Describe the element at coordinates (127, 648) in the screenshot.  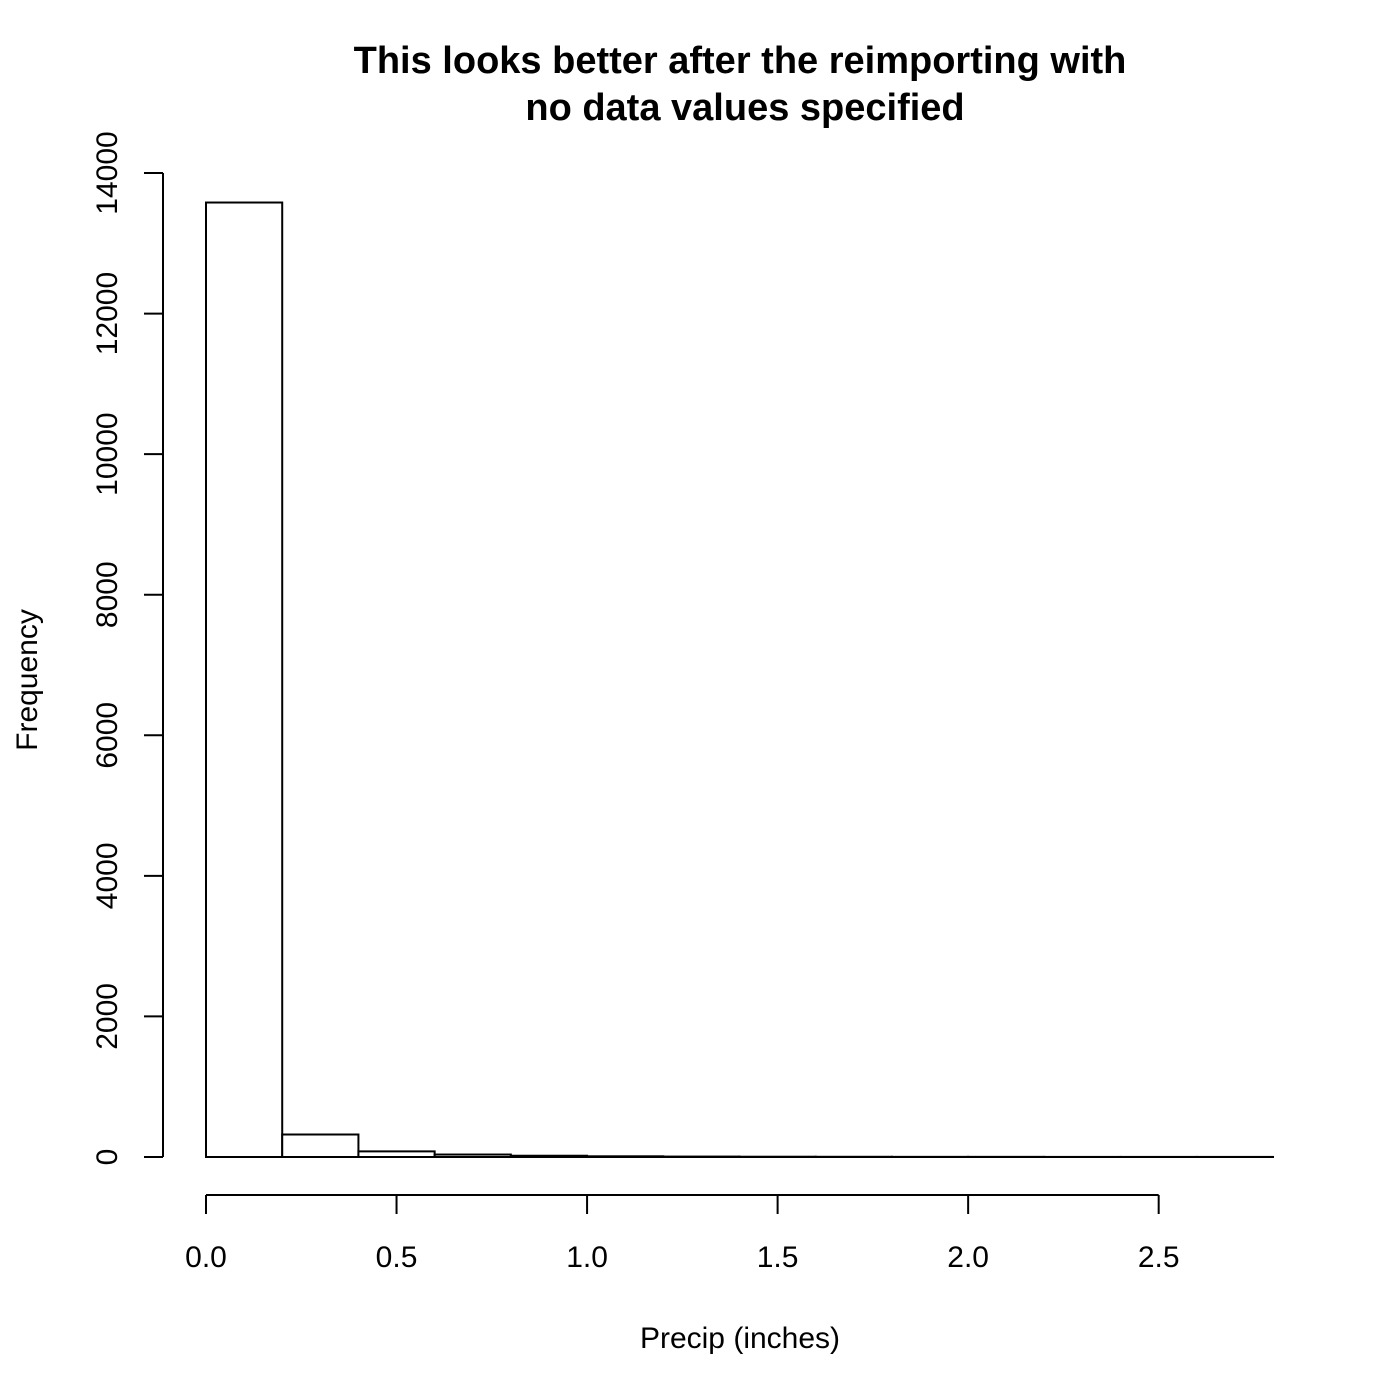
I see `y-axis: 0 2000 4000 6000 8000 10000 12000 14000` at that location.